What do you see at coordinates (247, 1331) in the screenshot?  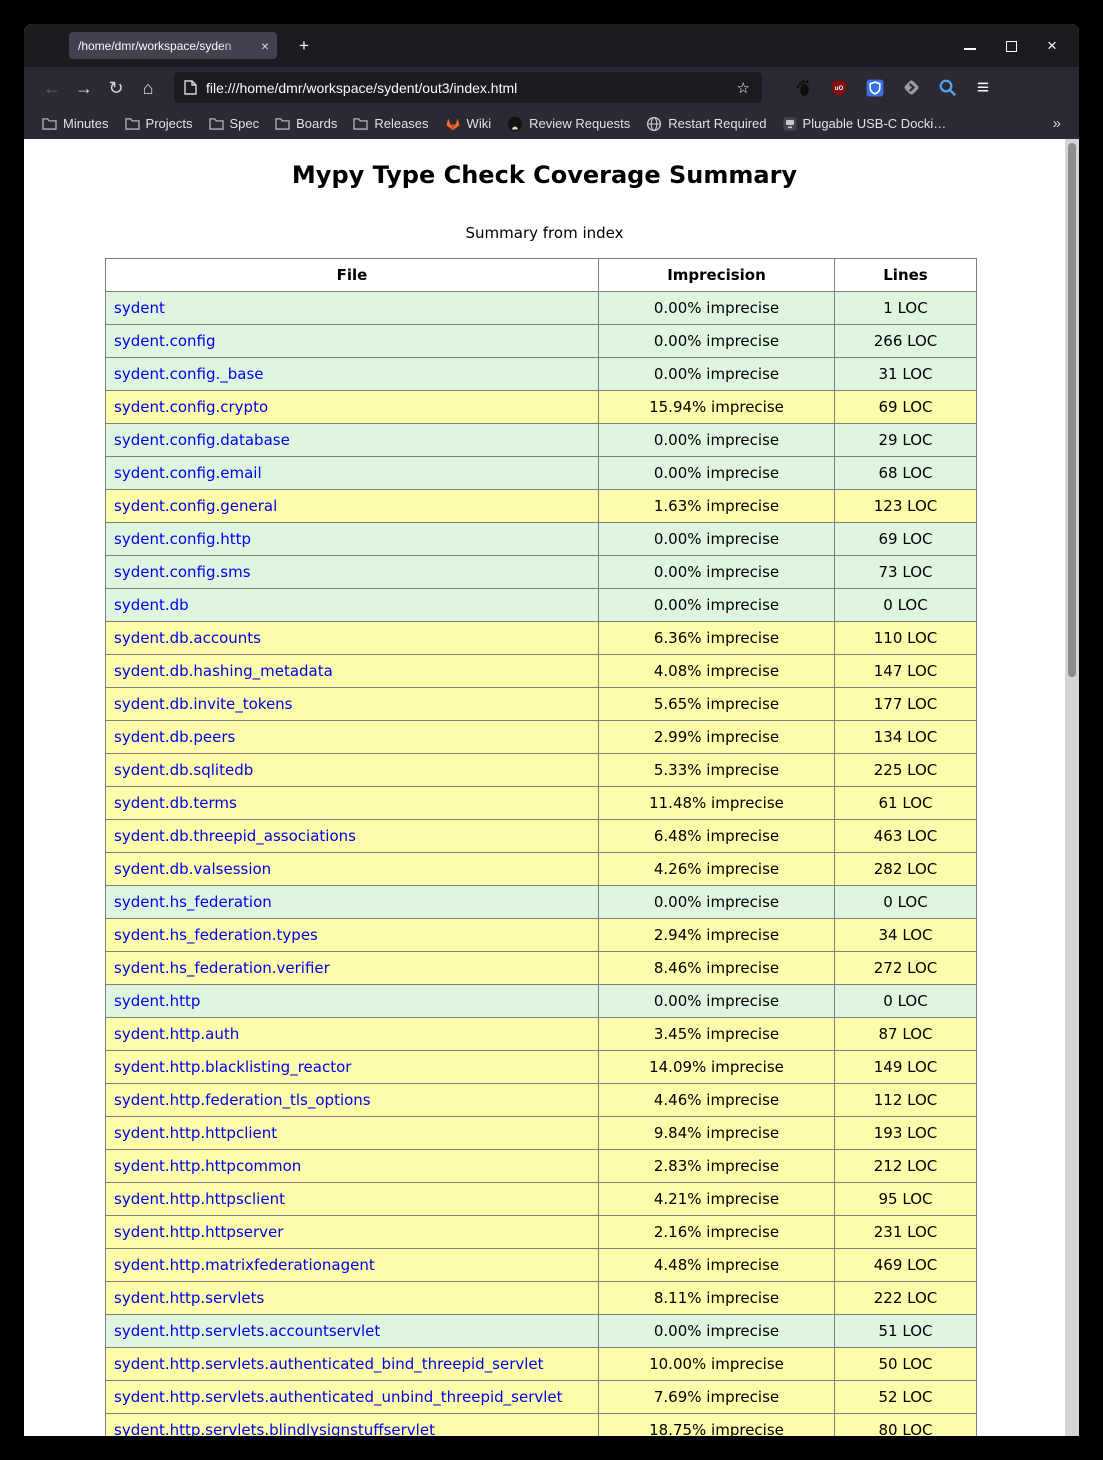 I see `file-link: sydent.http.servlets.accountservlet` at bounding box center [247, 1331].